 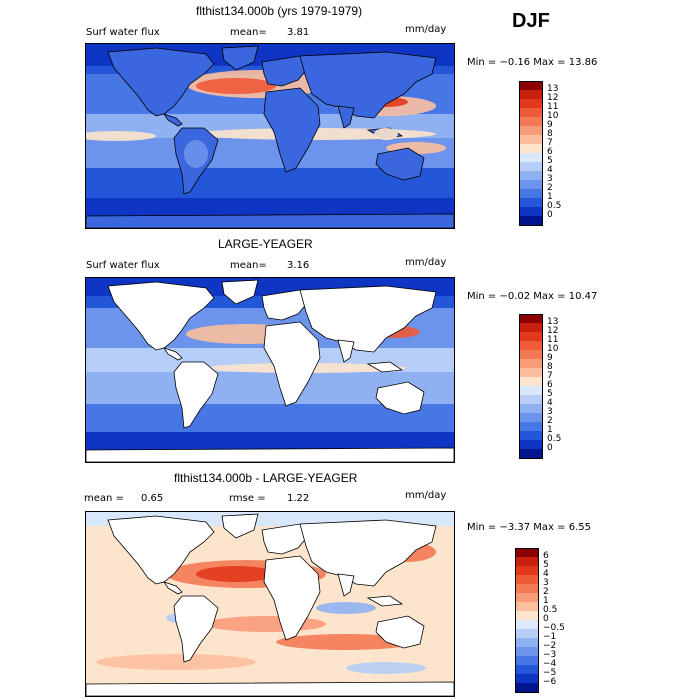 I want to click on panel3-mean-value: 0.65, so click(x=152, y=498).